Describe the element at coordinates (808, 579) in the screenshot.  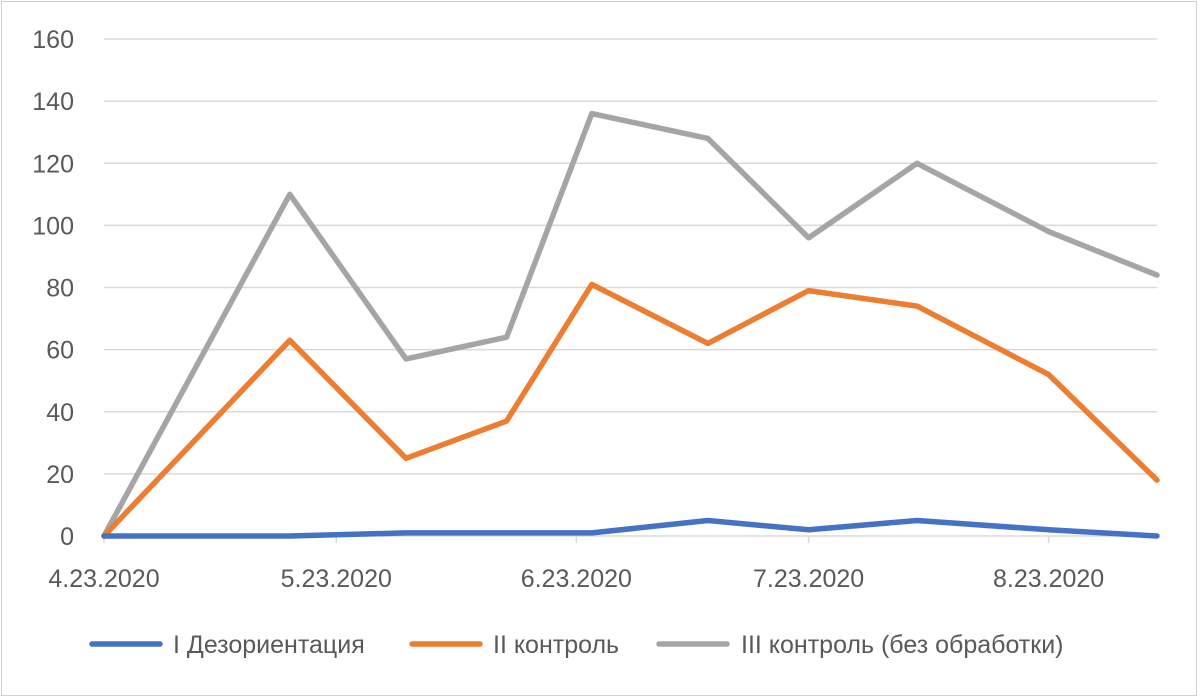
I see `x-tick-label: 7.23.2020` at that location.